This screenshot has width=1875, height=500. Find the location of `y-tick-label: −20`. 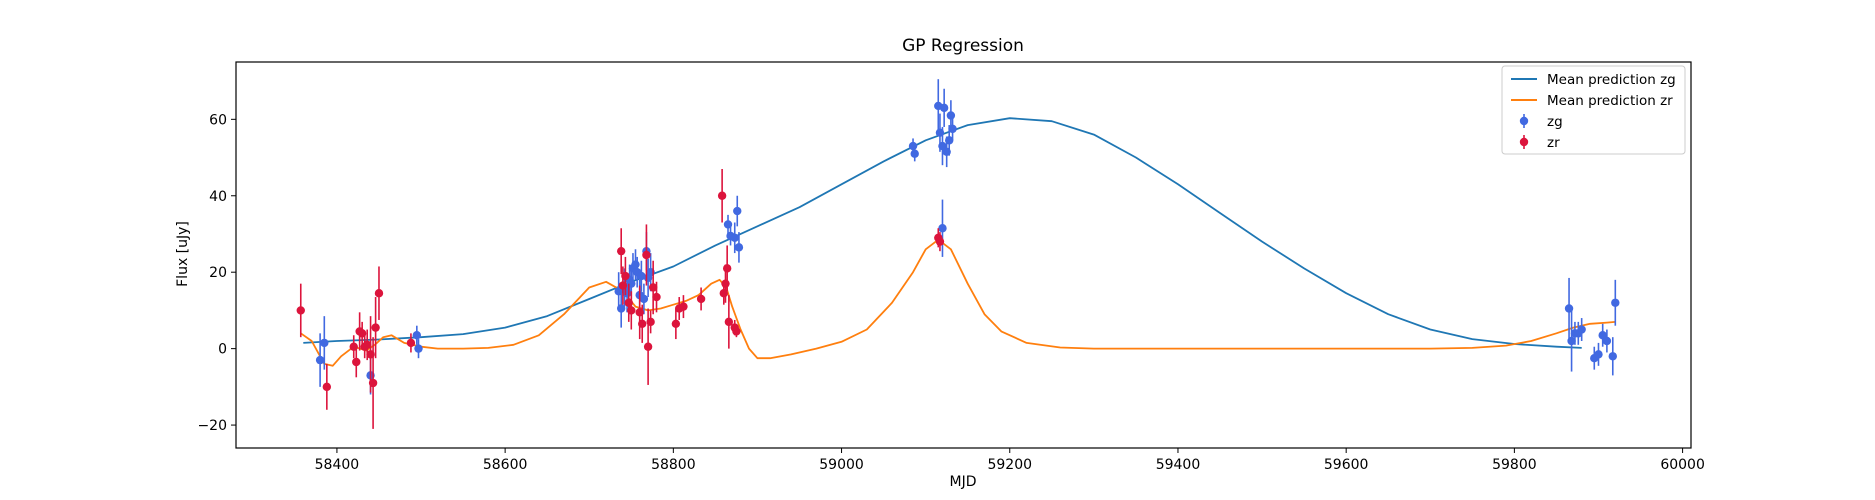

y-tick-label: −20 is located at coordinates (212, 426).